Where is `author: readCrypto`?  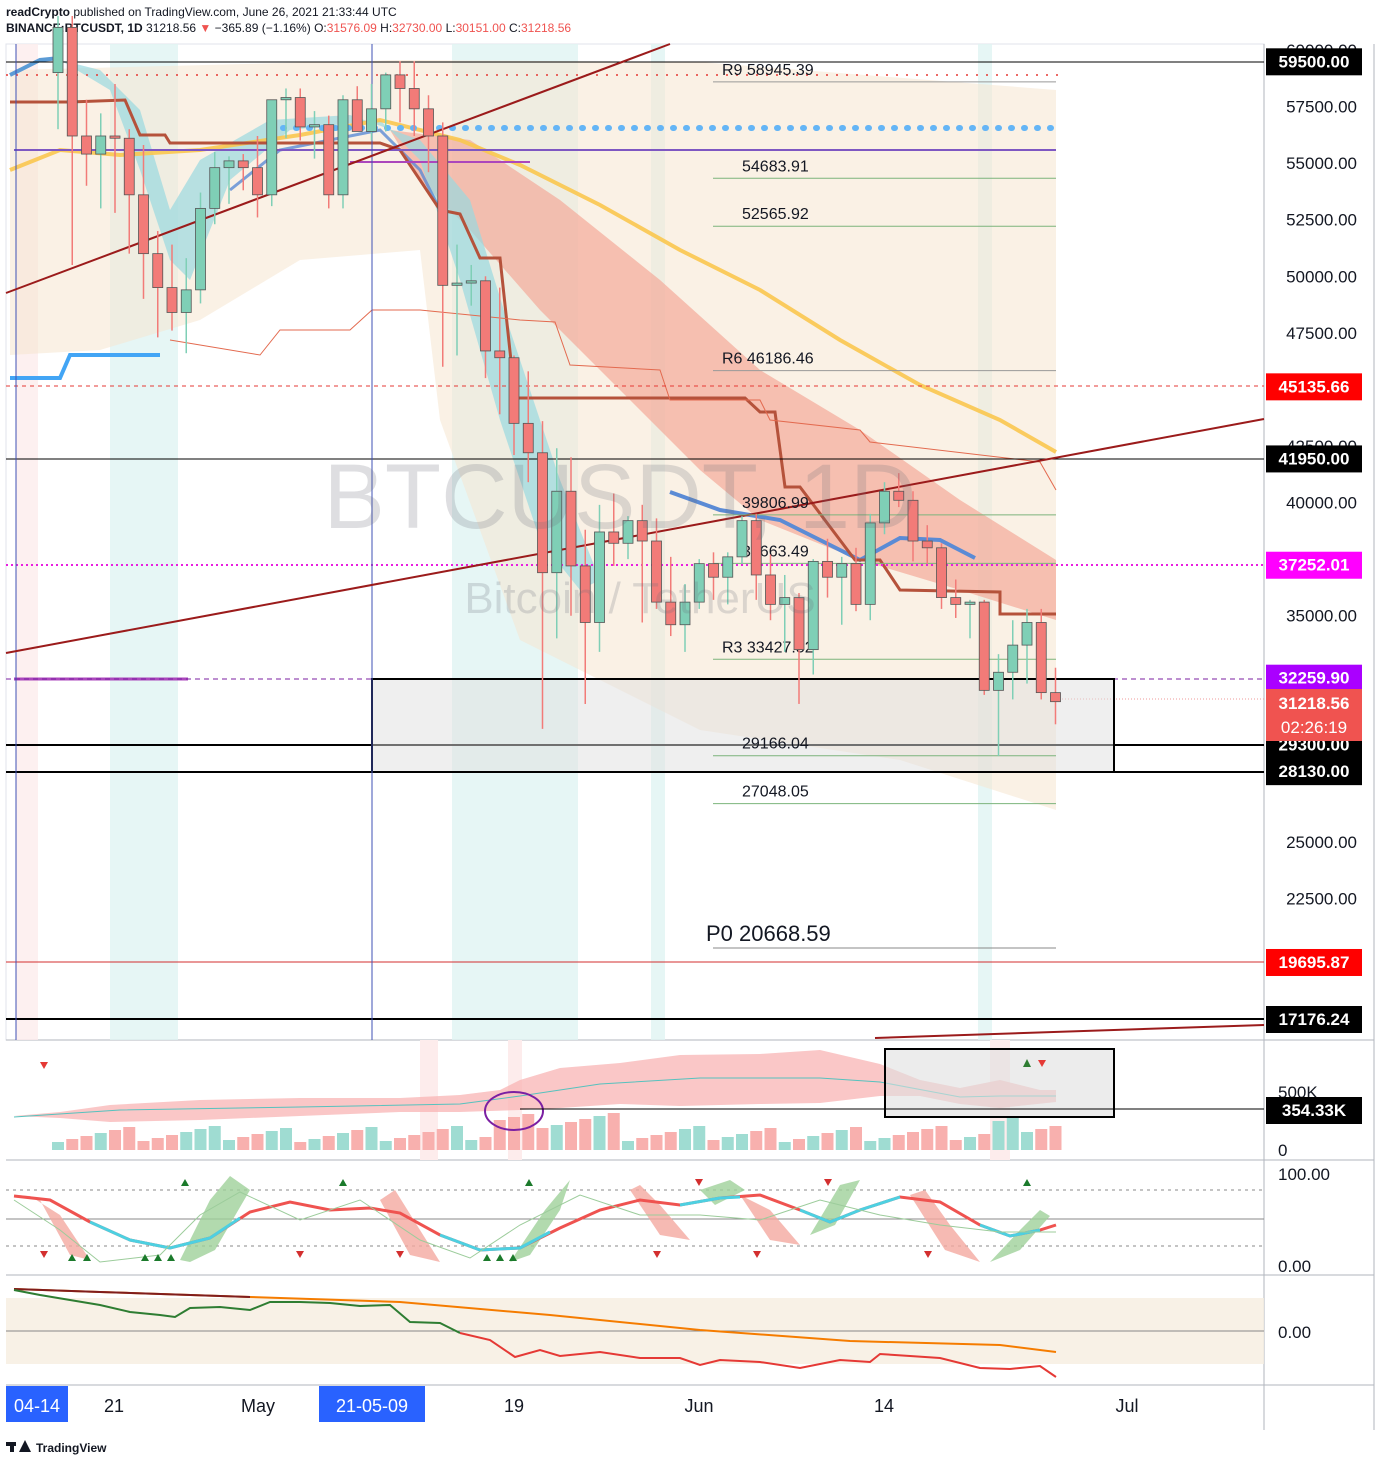 author: readCrypto is located at coordinates (38, 12).